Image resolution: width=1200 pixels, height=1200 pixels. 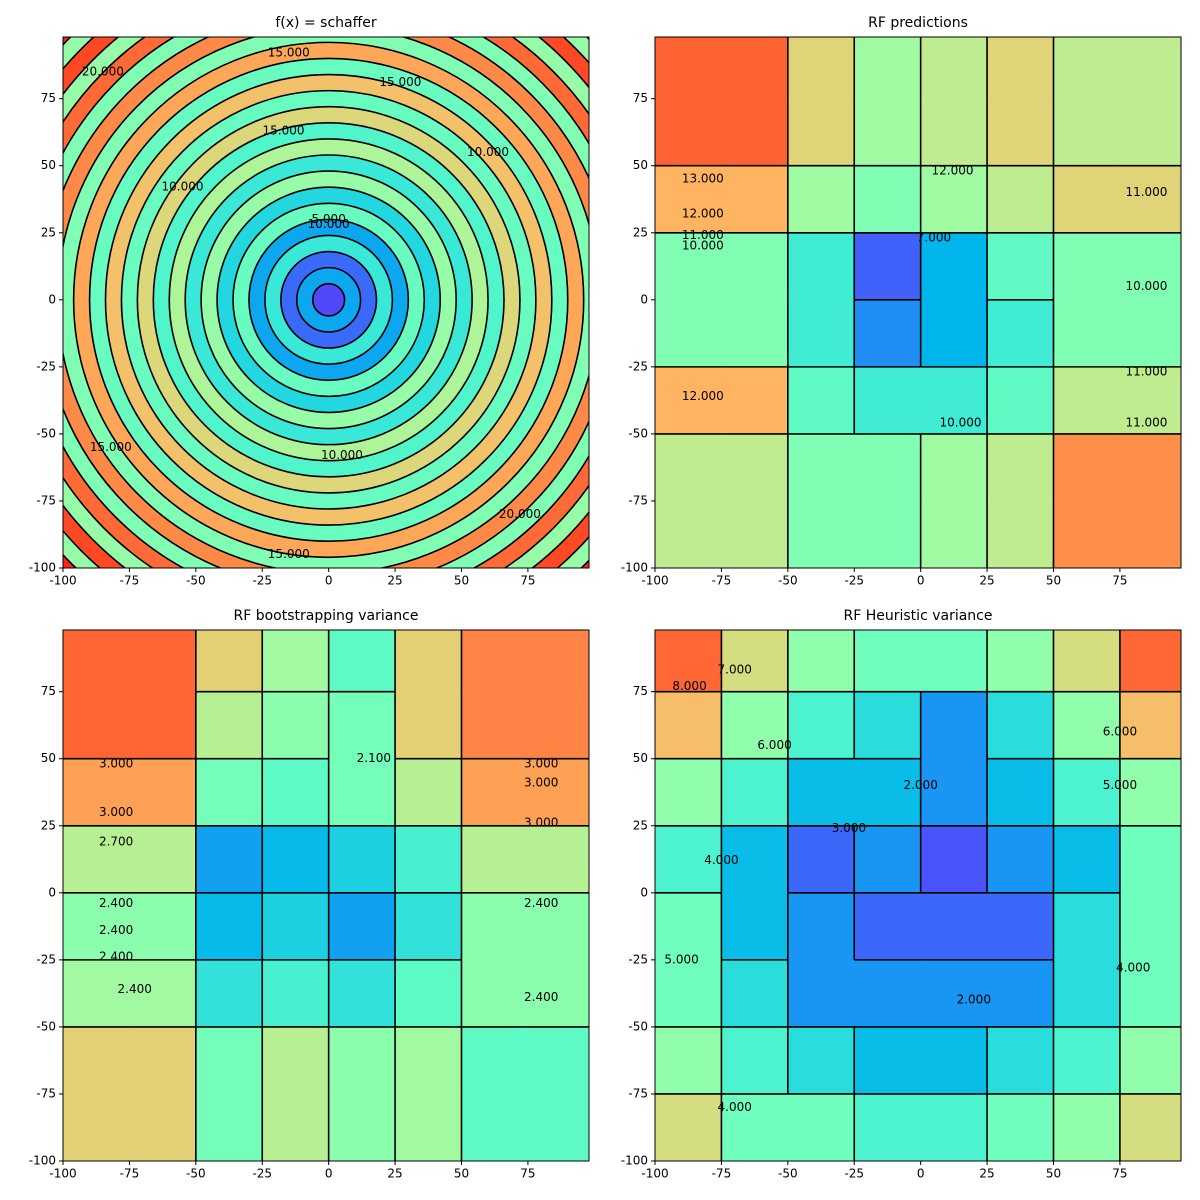 What do you see at coordinates (735, 1107) in the screenshot?
I see `contour-label: 4.000` at bounding box center [735, 1107].